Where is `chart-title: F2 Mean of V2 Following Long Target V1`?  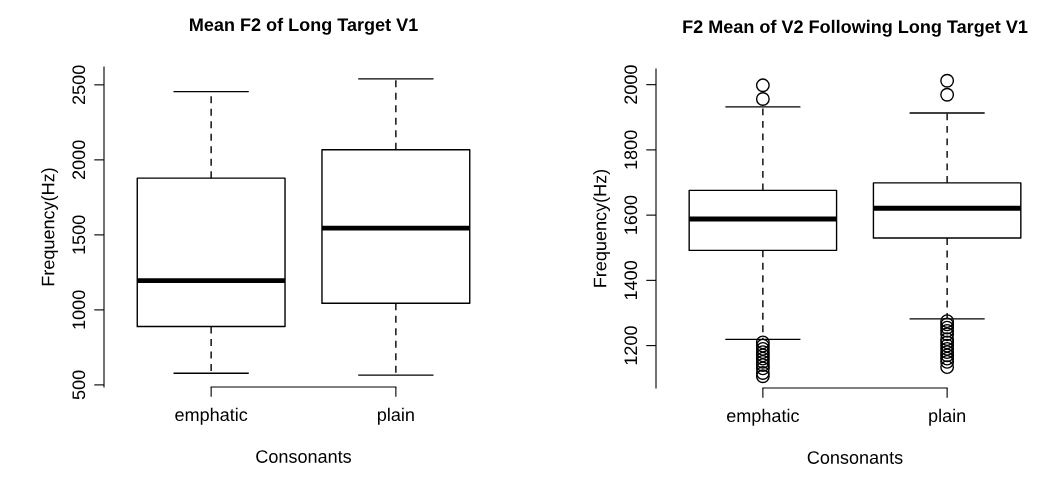 chart-title: F2 Mean of V2 Following Long Target V1 is located at coordinates (855, 28).